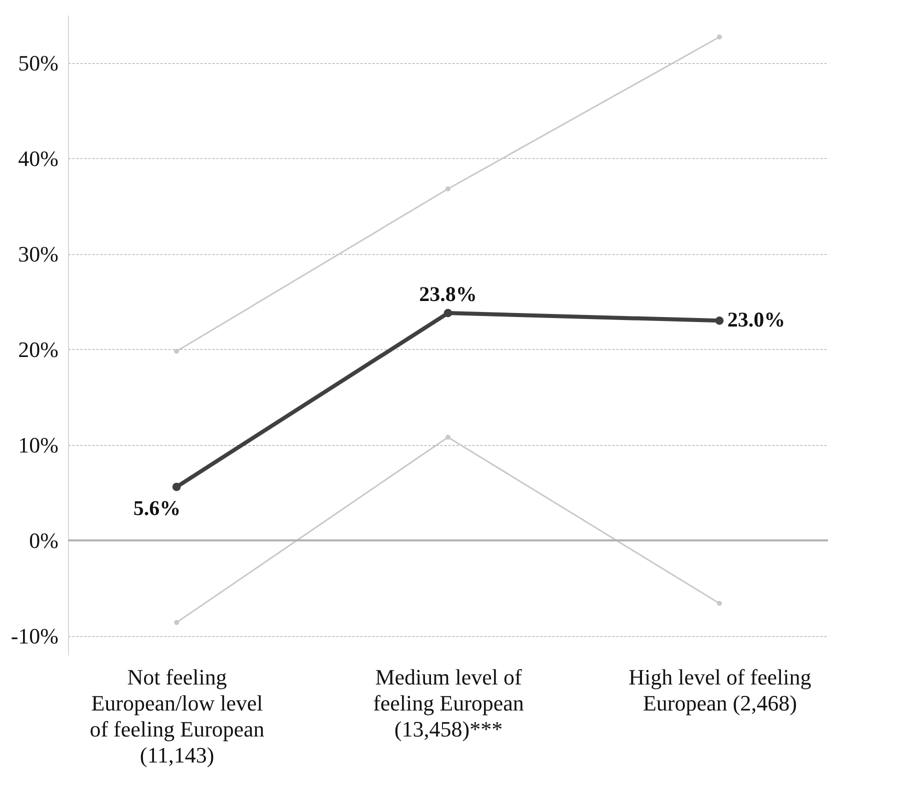 The image size is (907, 811). I want to click on data-label: 5.6%, so click(157, 508).